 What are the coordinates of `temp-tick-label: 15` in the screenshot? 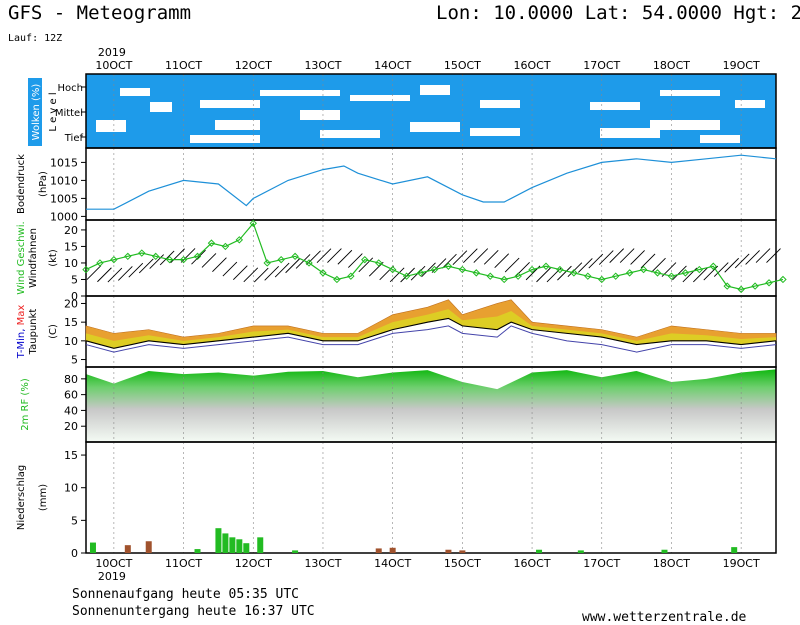 It's located at (71, 322).